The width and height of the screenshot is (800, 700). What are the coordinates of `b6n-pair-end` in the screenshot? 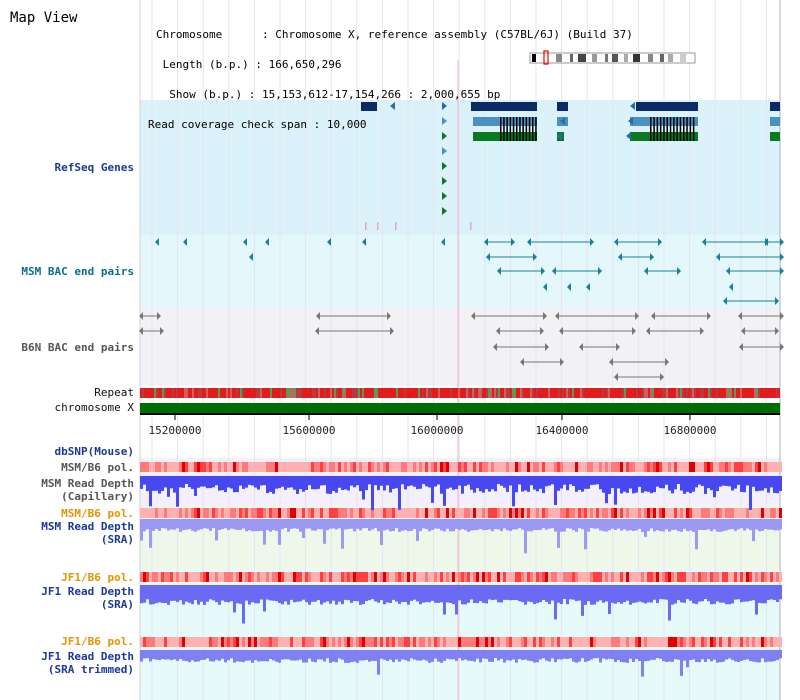 It's located at (562, 362).